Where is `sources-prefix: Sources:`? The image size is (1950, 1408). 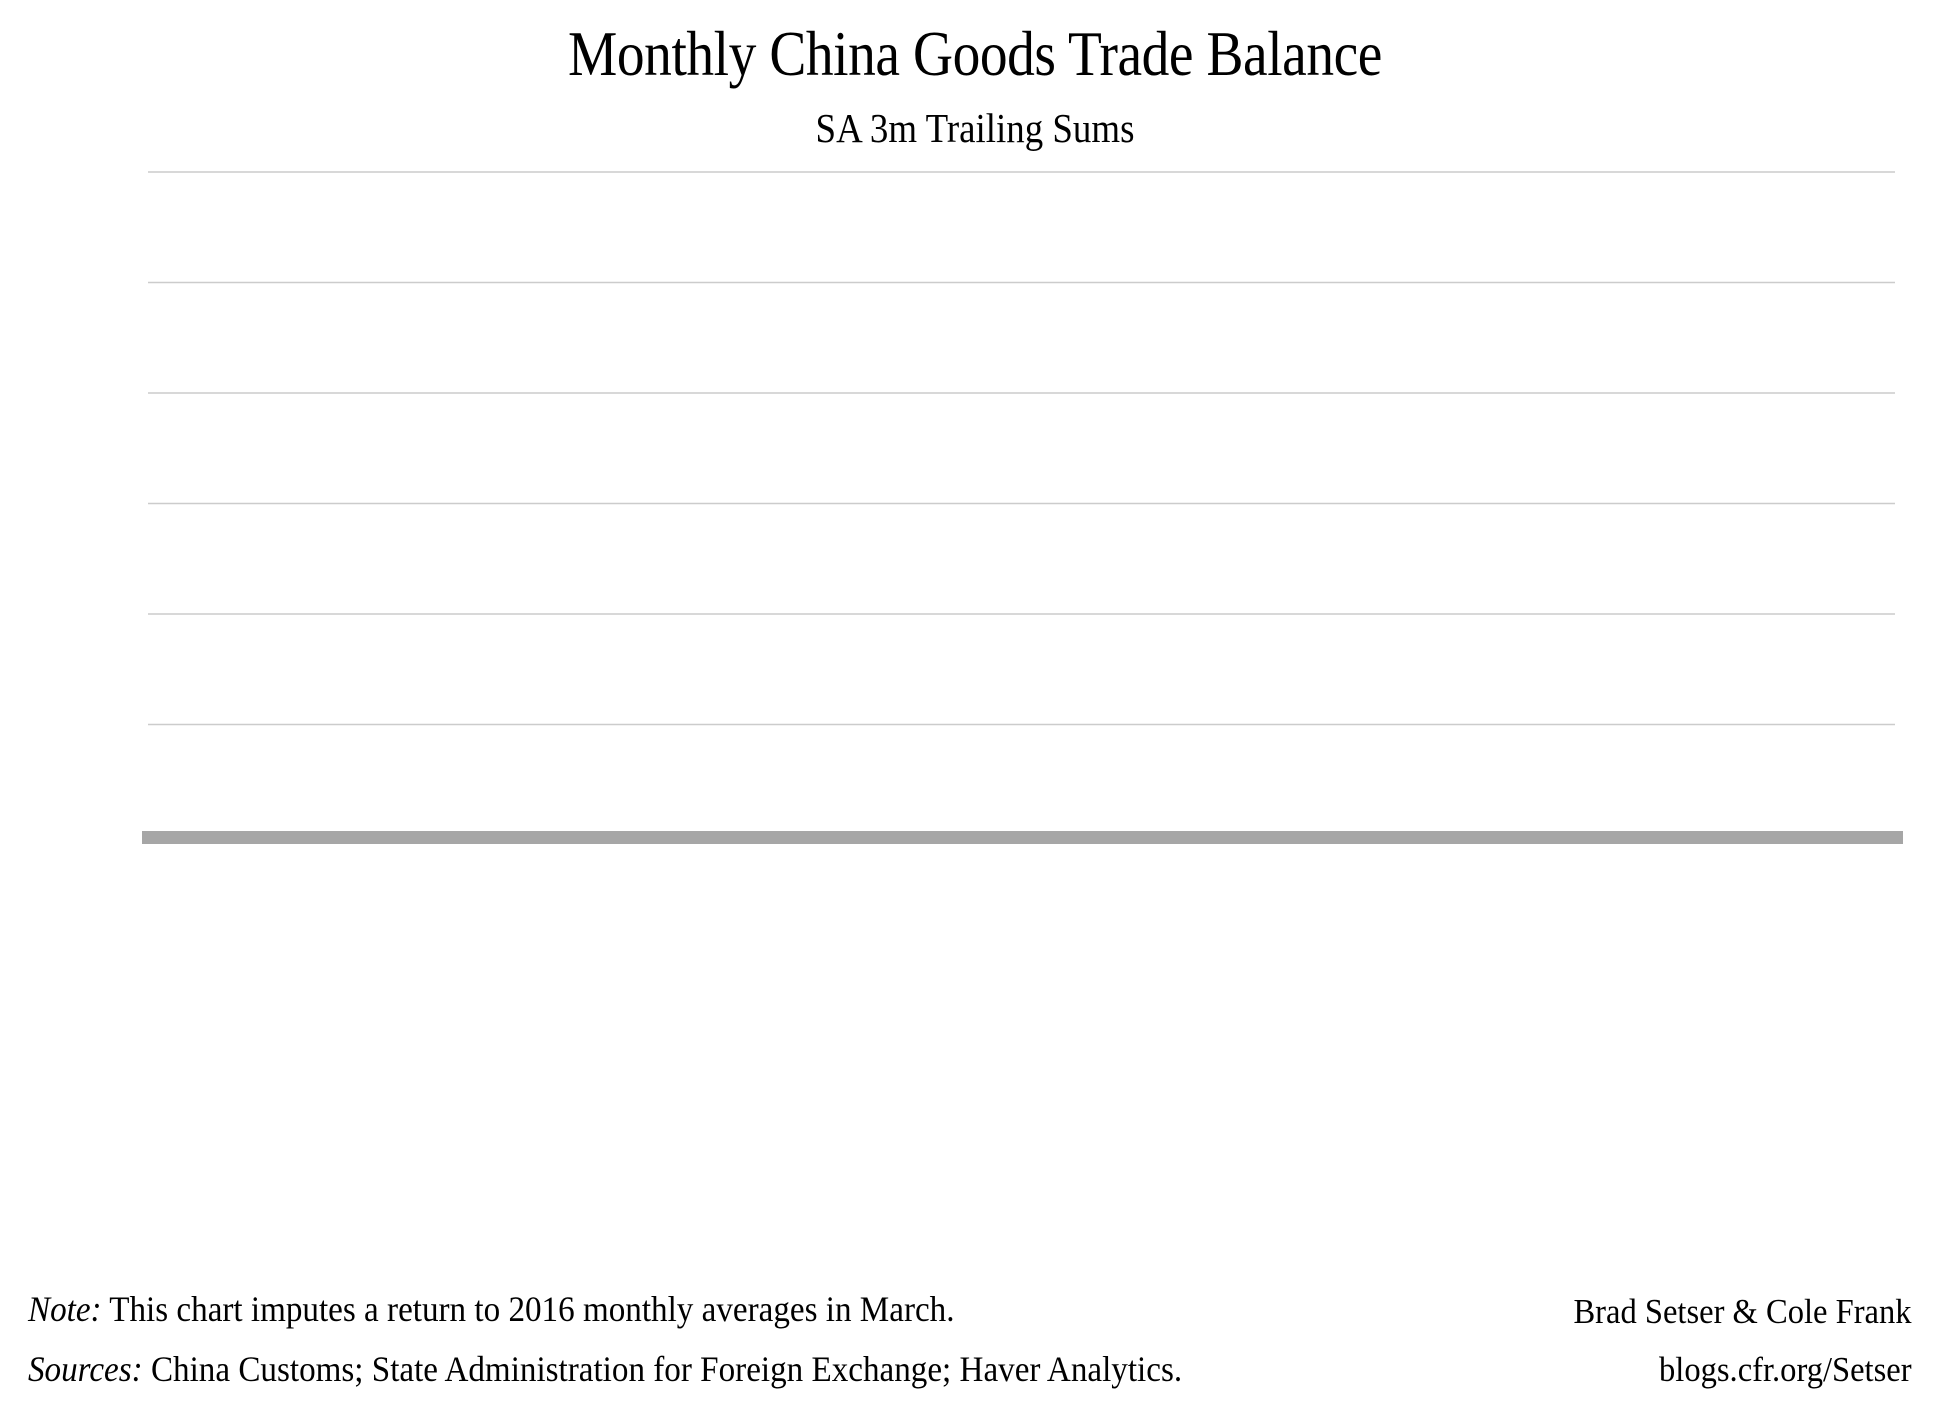
sources-prefix: Sources: is located at coordinates (85, 1369).